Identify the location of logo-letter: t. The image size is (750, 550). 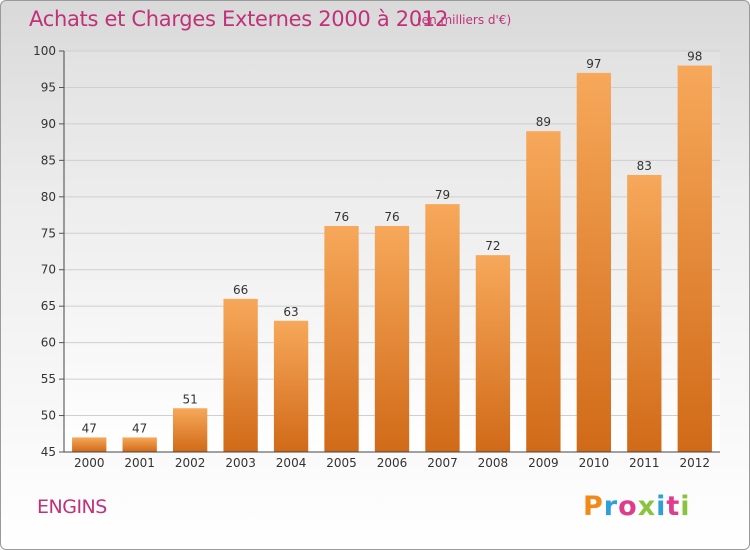
(673, 506).